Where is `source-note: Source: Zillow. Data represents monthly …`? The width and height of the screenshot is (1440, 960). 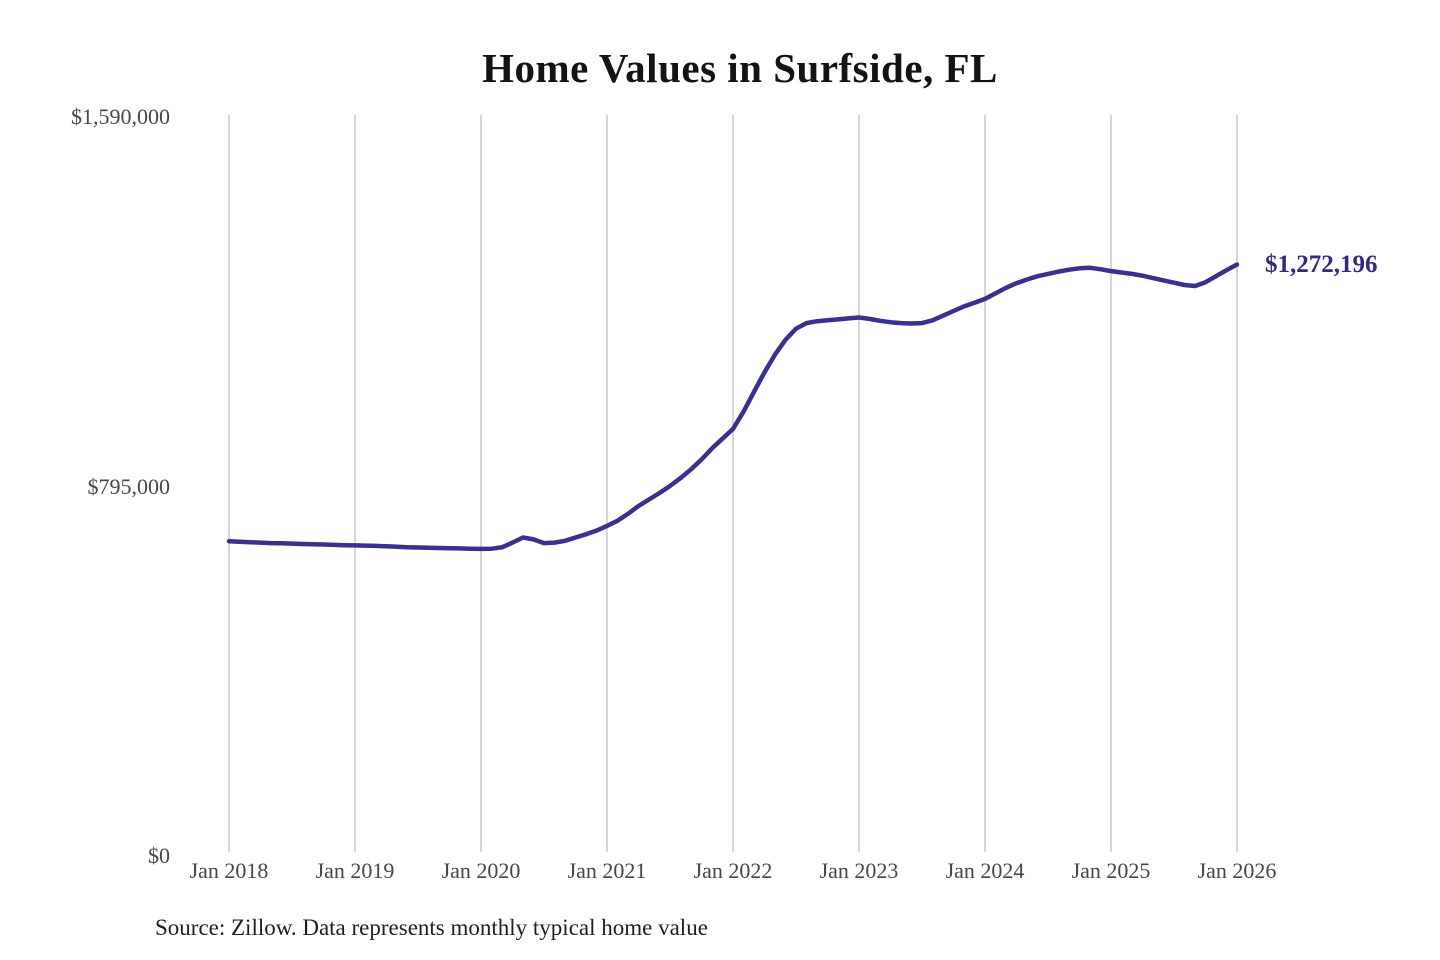 source-note: Source: Zillow. Data represents monthly … is located at coordinates (431, 927).